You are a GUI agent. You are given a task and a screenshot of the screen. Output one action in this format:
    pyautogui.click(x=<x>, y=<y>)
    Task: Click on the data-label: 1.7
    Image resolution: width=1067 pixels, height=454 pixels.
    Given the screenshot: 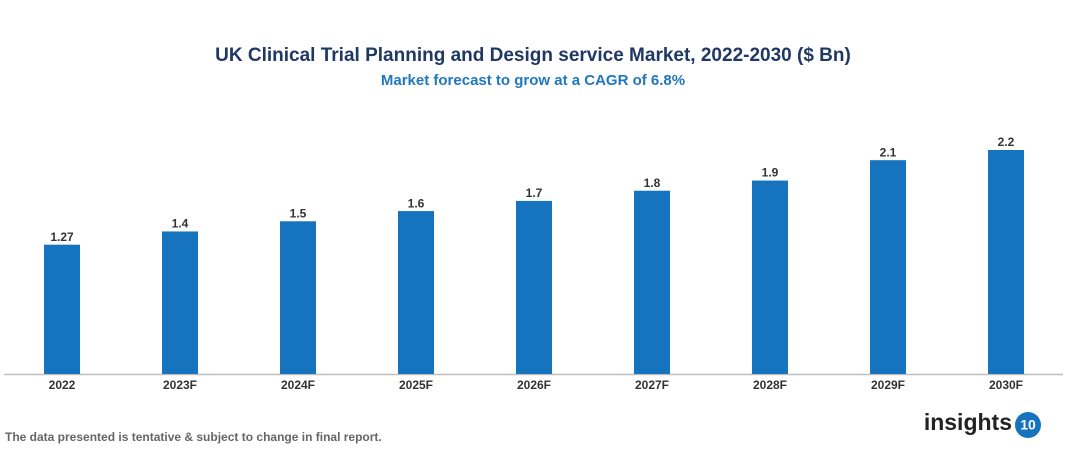 What is the action you would take?
    pyautogui.click(x=534, y=193)
    